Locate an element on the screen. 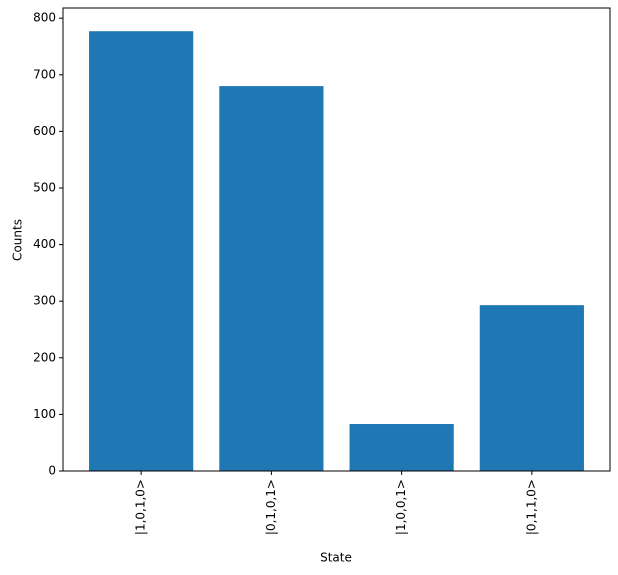 The height and width of the screenshot is (575, 618). x-tick-label: |0,1,1,0> is located at coordinates (531, 507).